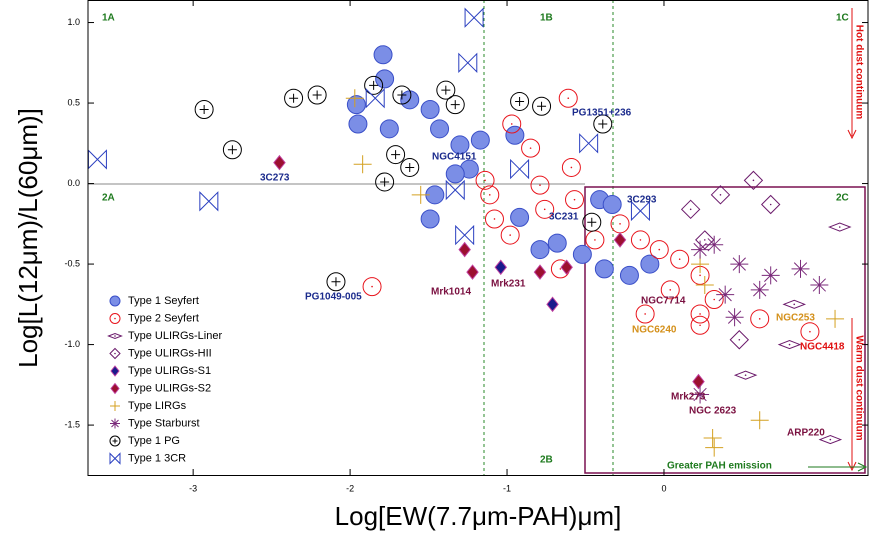 This screenshot has width=876, height=541. Describe the element at coordinates (858, 72) in the screenshot. I see `annotation: Hot dust continuum` at that location.